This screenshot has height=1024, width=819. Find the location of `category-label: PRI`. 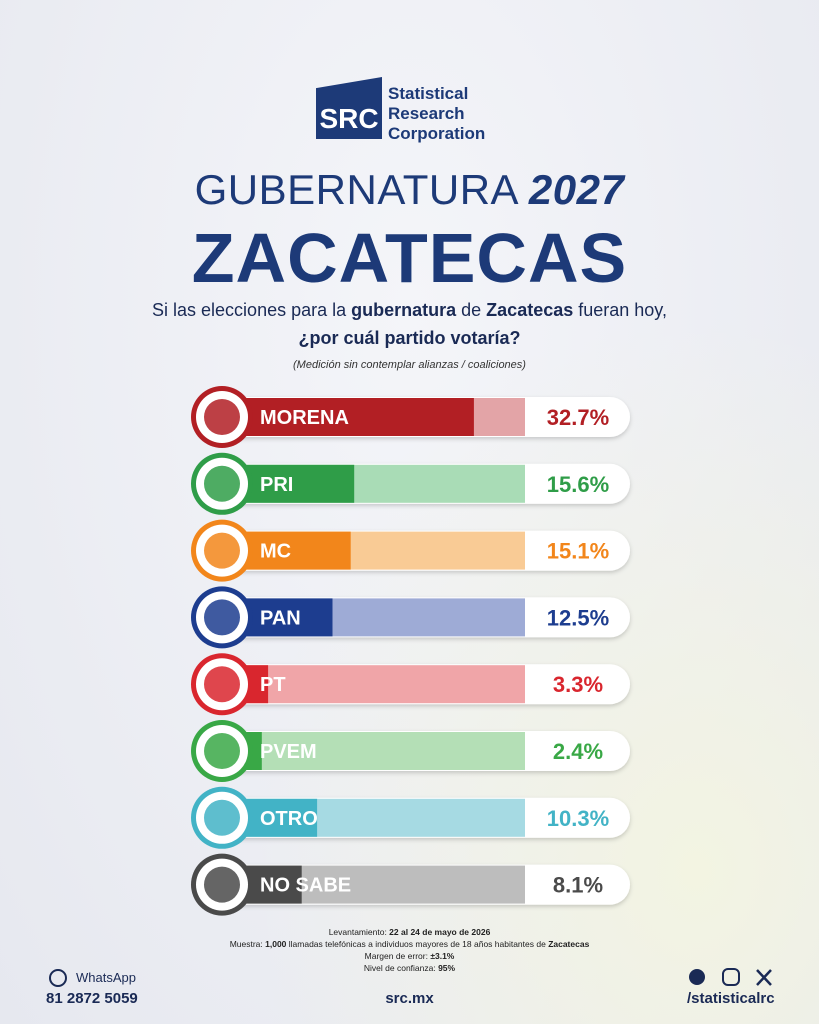

category-label: PRI is located at coordinates (276, 485).